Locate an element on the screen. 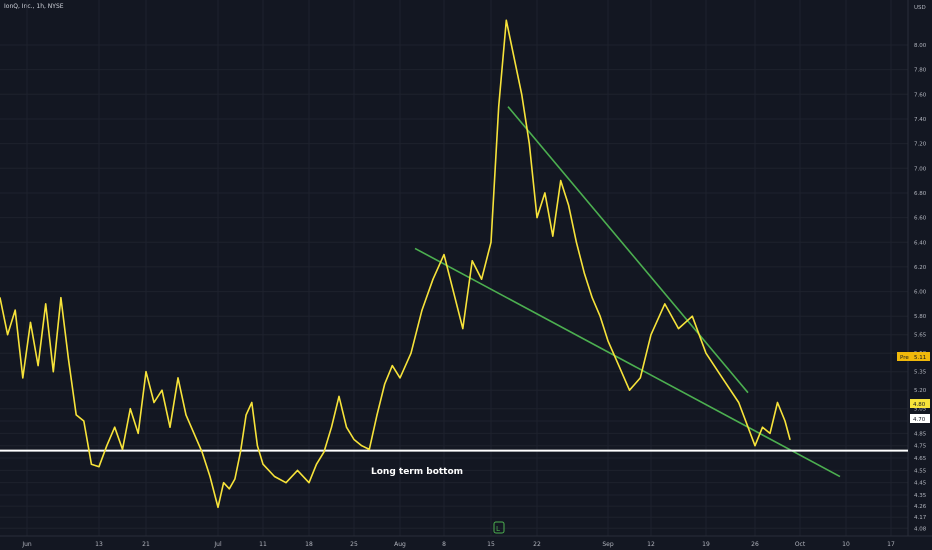 The width and height of the screenshot is (932, 550). symbol-title: IonQ, Inc., 1h, NYSE is located at coordinates (34, 6).